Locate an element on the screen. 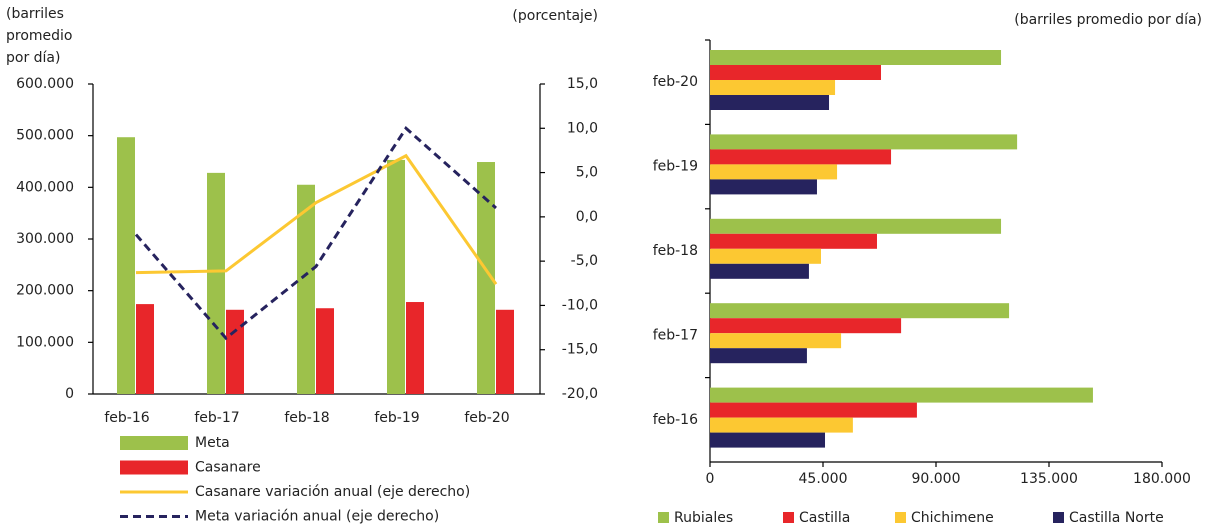  y-tick-label: 0 is located at coordinates (69, 394).